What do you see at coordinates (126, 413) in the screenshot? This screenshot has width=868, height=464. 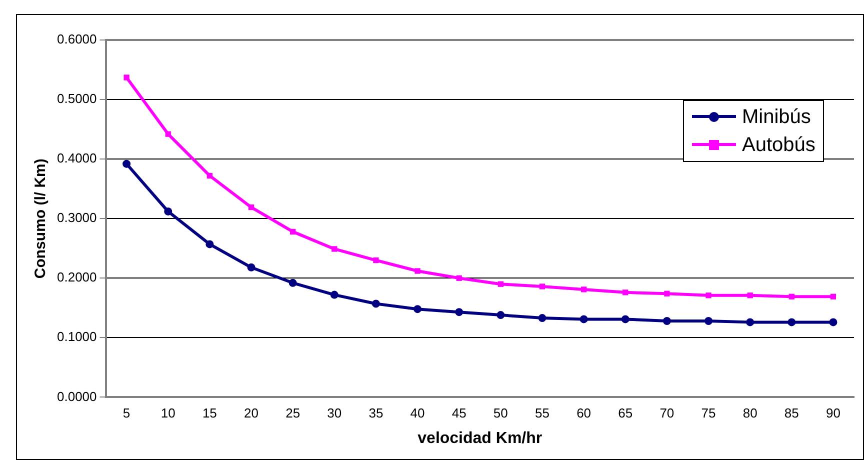 I see `x-tick-label: 5` at bounding box center [126, 413].